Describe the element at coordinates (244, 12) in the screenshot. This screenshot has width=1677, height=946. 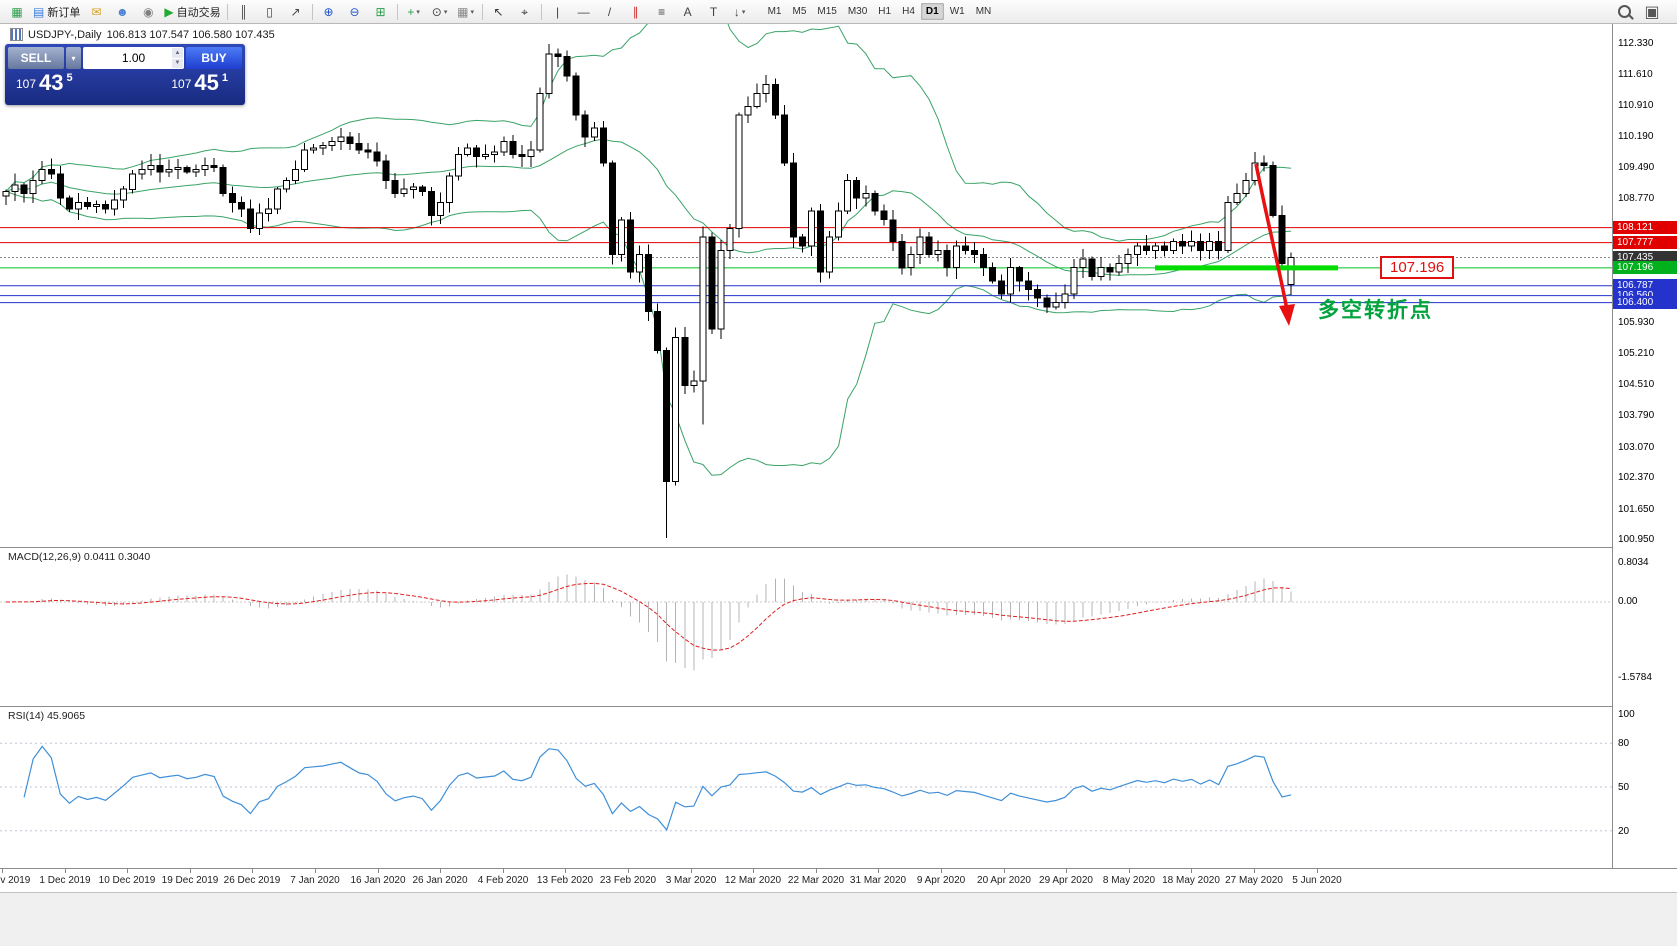
I see `bar-chart-icon: ║` at that location.